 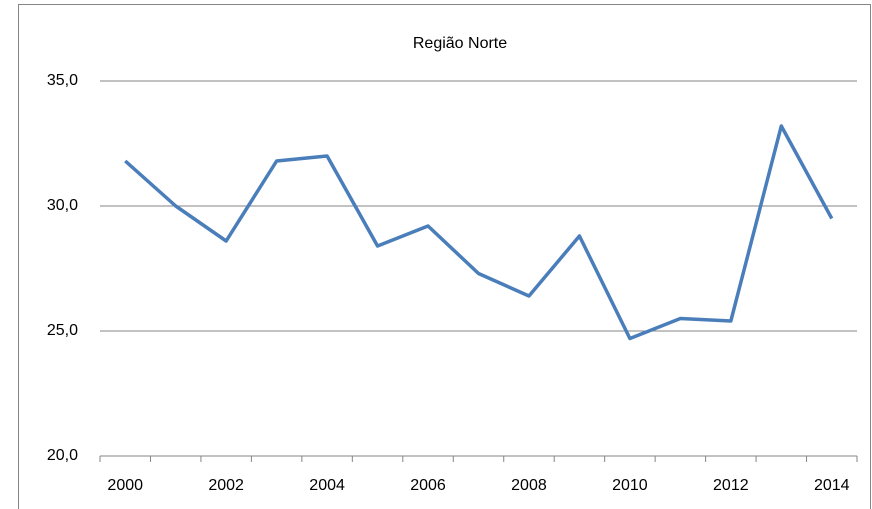 What do you see at coordinates (62, 455) in the screenshot?
I see `y-tick-label: 20,0` at bounding box center [62, 455].